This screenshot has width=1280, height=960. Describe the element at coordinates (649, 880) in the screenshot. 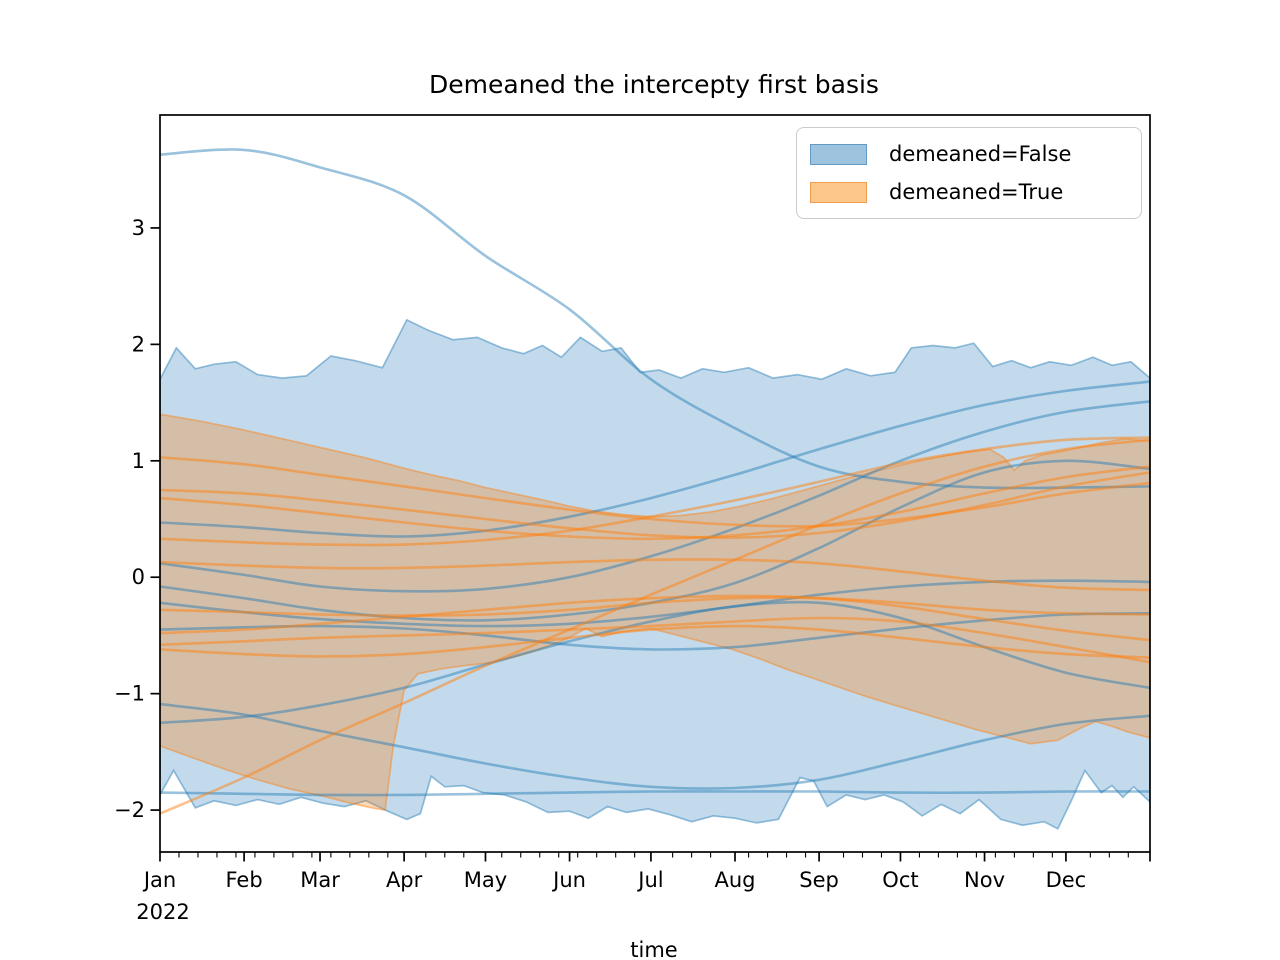

I see `x-tick-label: Jul` at that location.